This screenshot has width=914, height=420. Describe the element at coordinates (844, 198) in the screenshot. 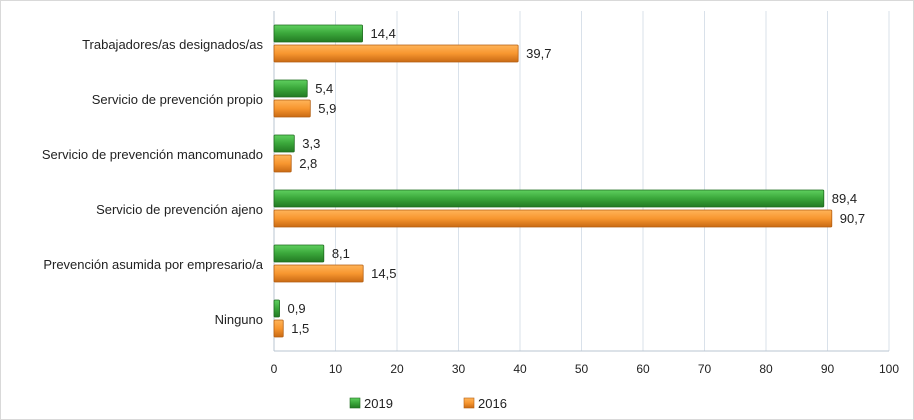

I see `data-label: 89,4` at that location.